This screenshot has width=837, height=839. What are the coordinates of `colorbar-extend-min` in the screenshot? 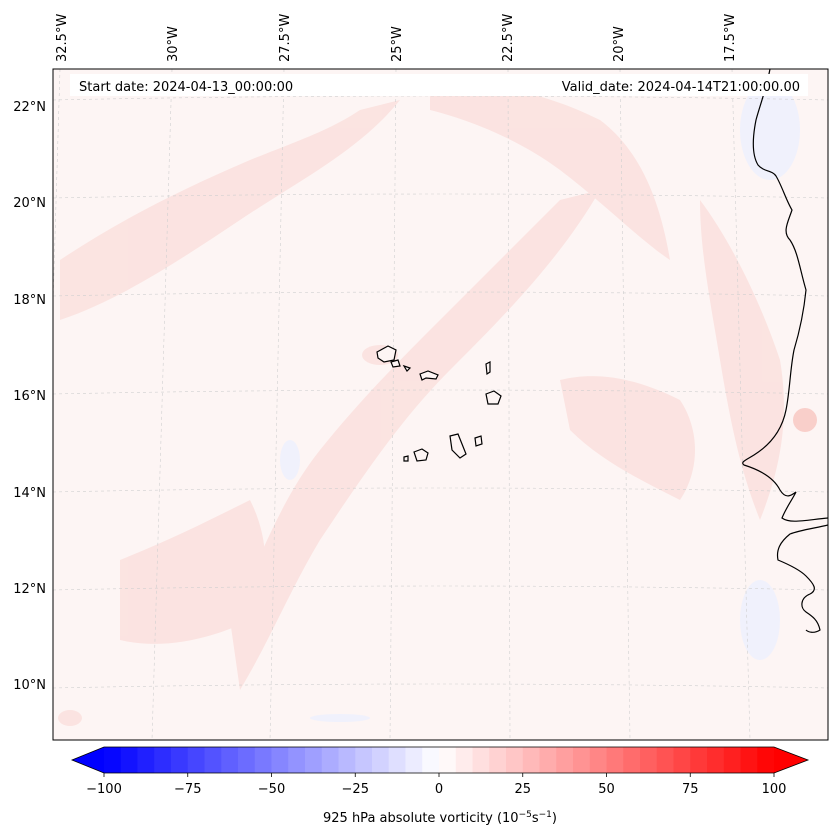 It's located at (88, 760).